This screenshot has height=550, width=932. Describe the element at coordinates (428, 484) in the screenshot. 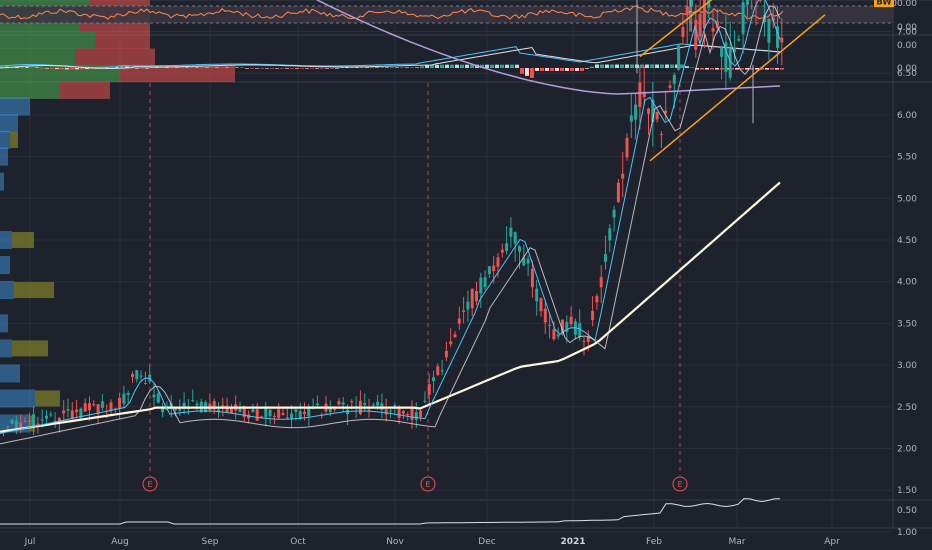

I see `earnings-marker` at that location.